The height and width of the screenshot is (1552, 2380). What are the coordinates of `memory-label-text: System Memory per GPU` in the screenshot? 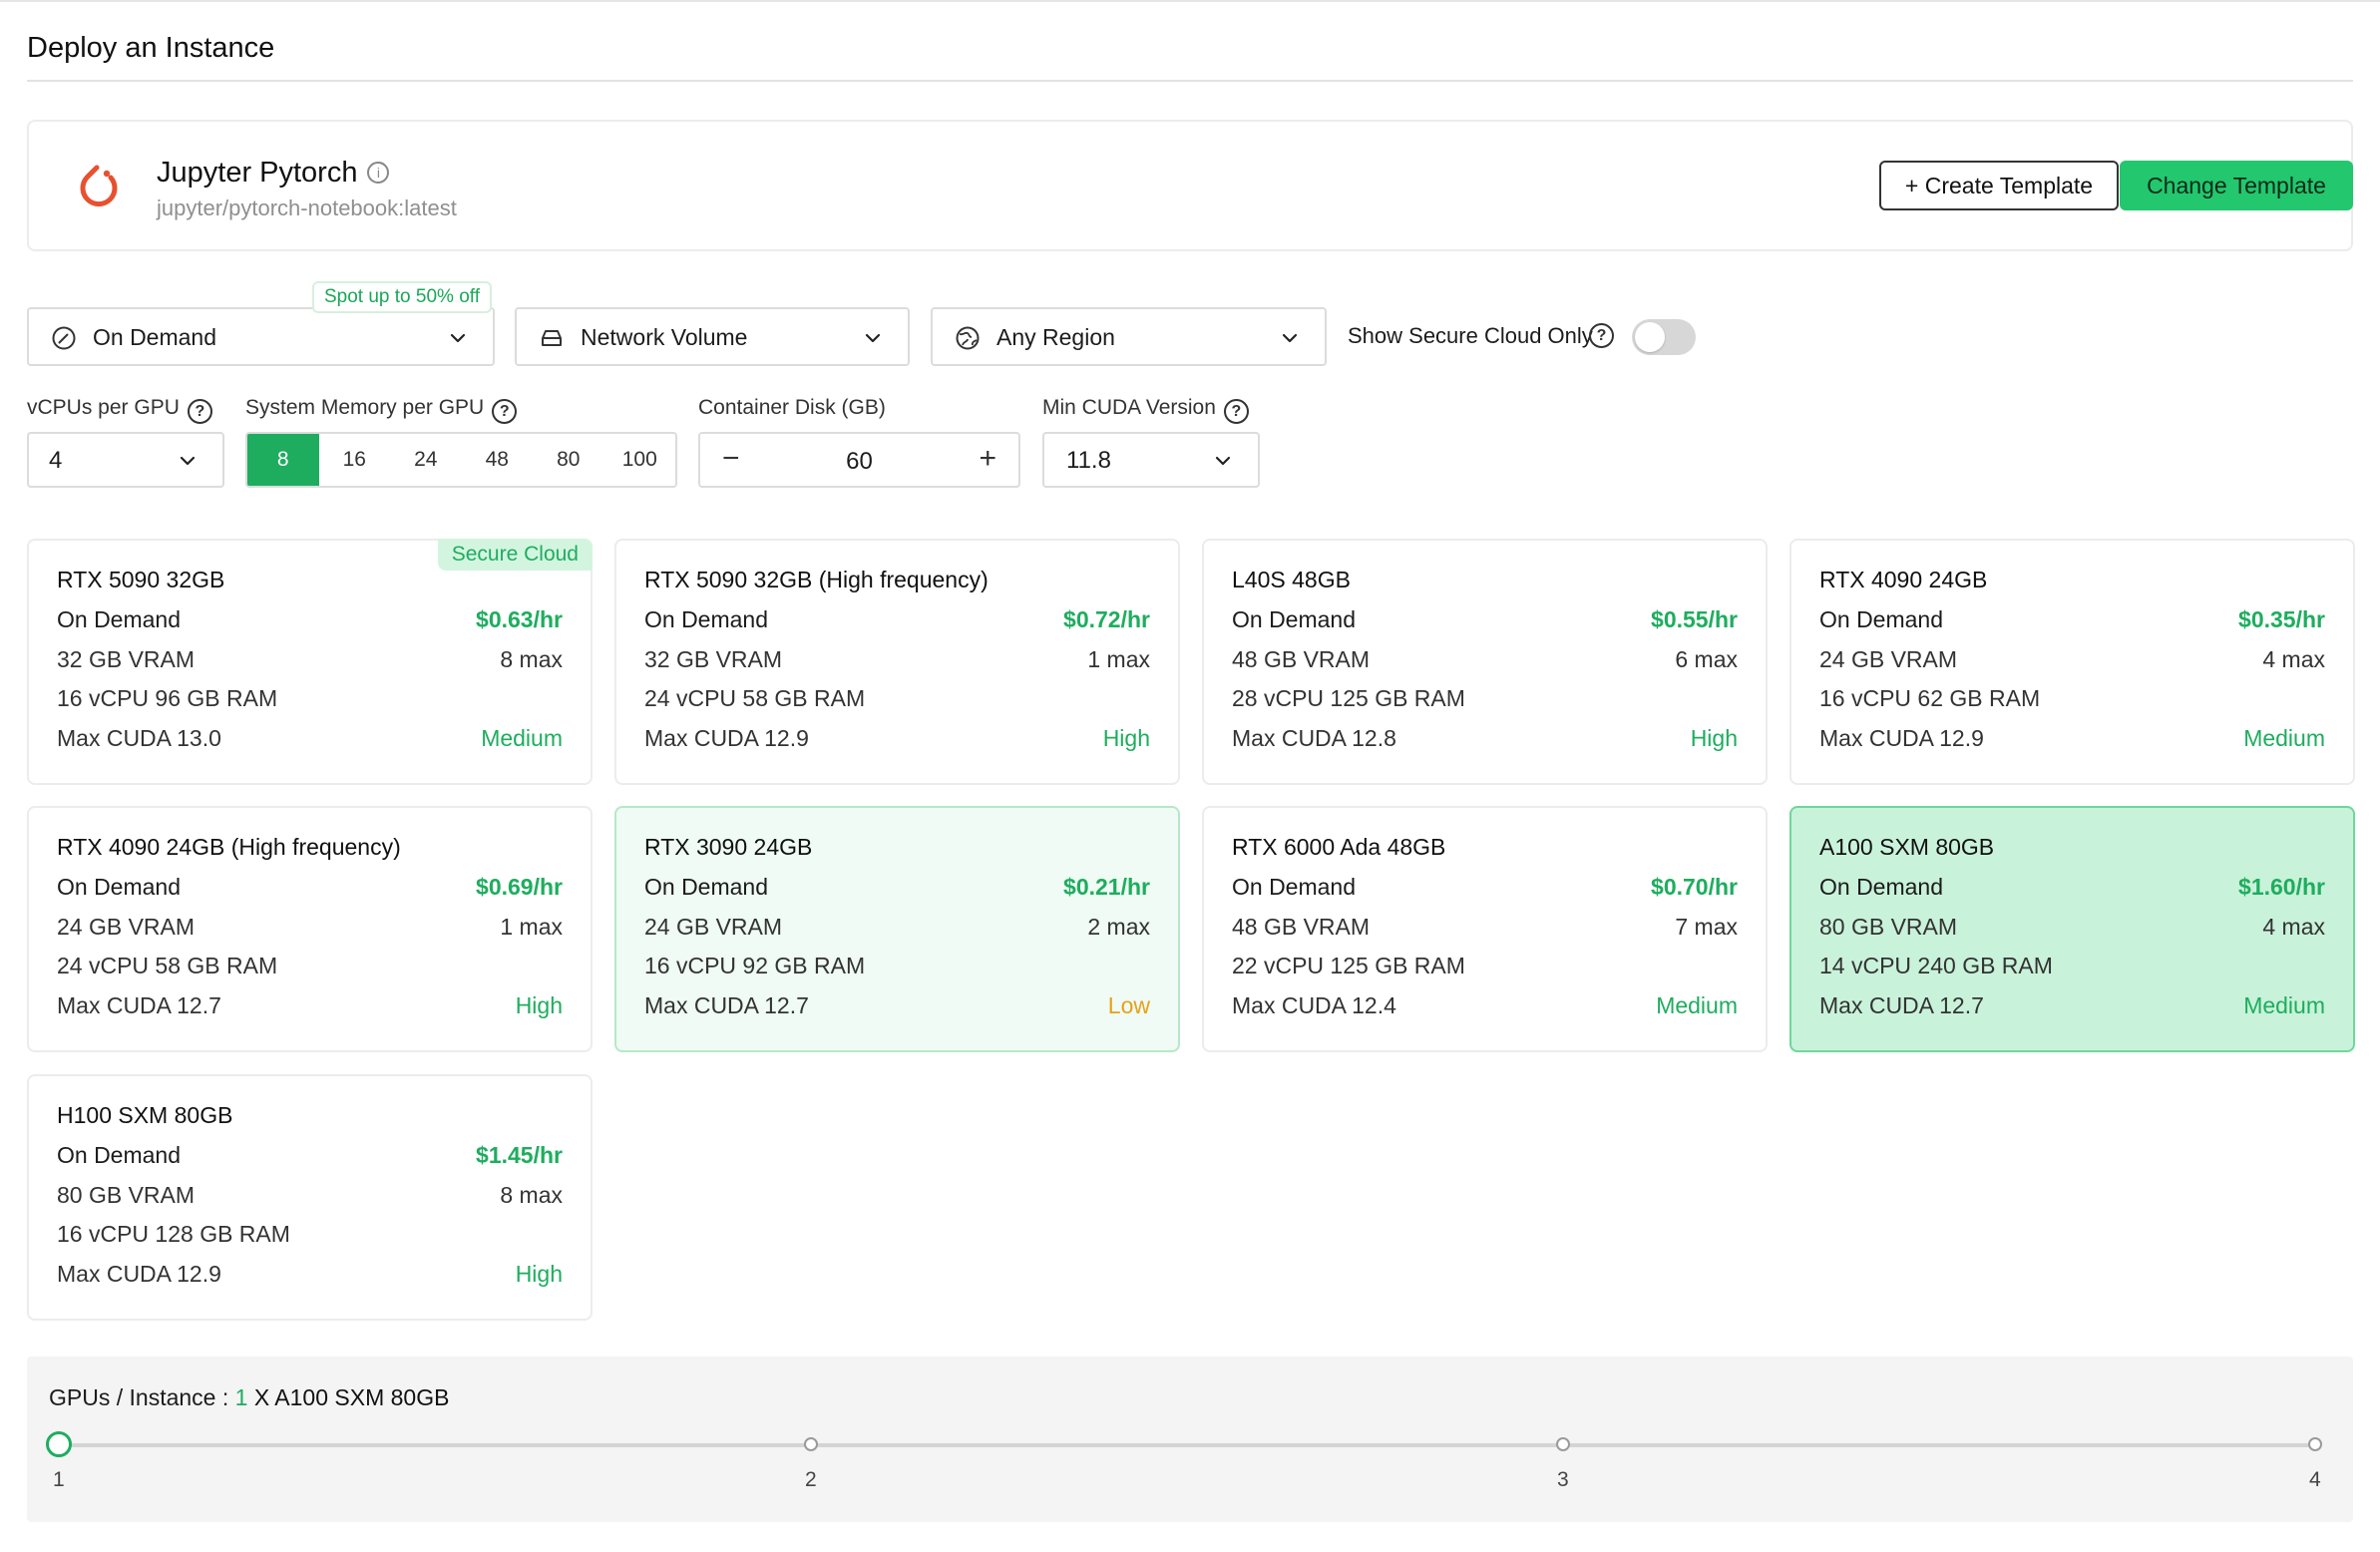 It's located at (365, 407).